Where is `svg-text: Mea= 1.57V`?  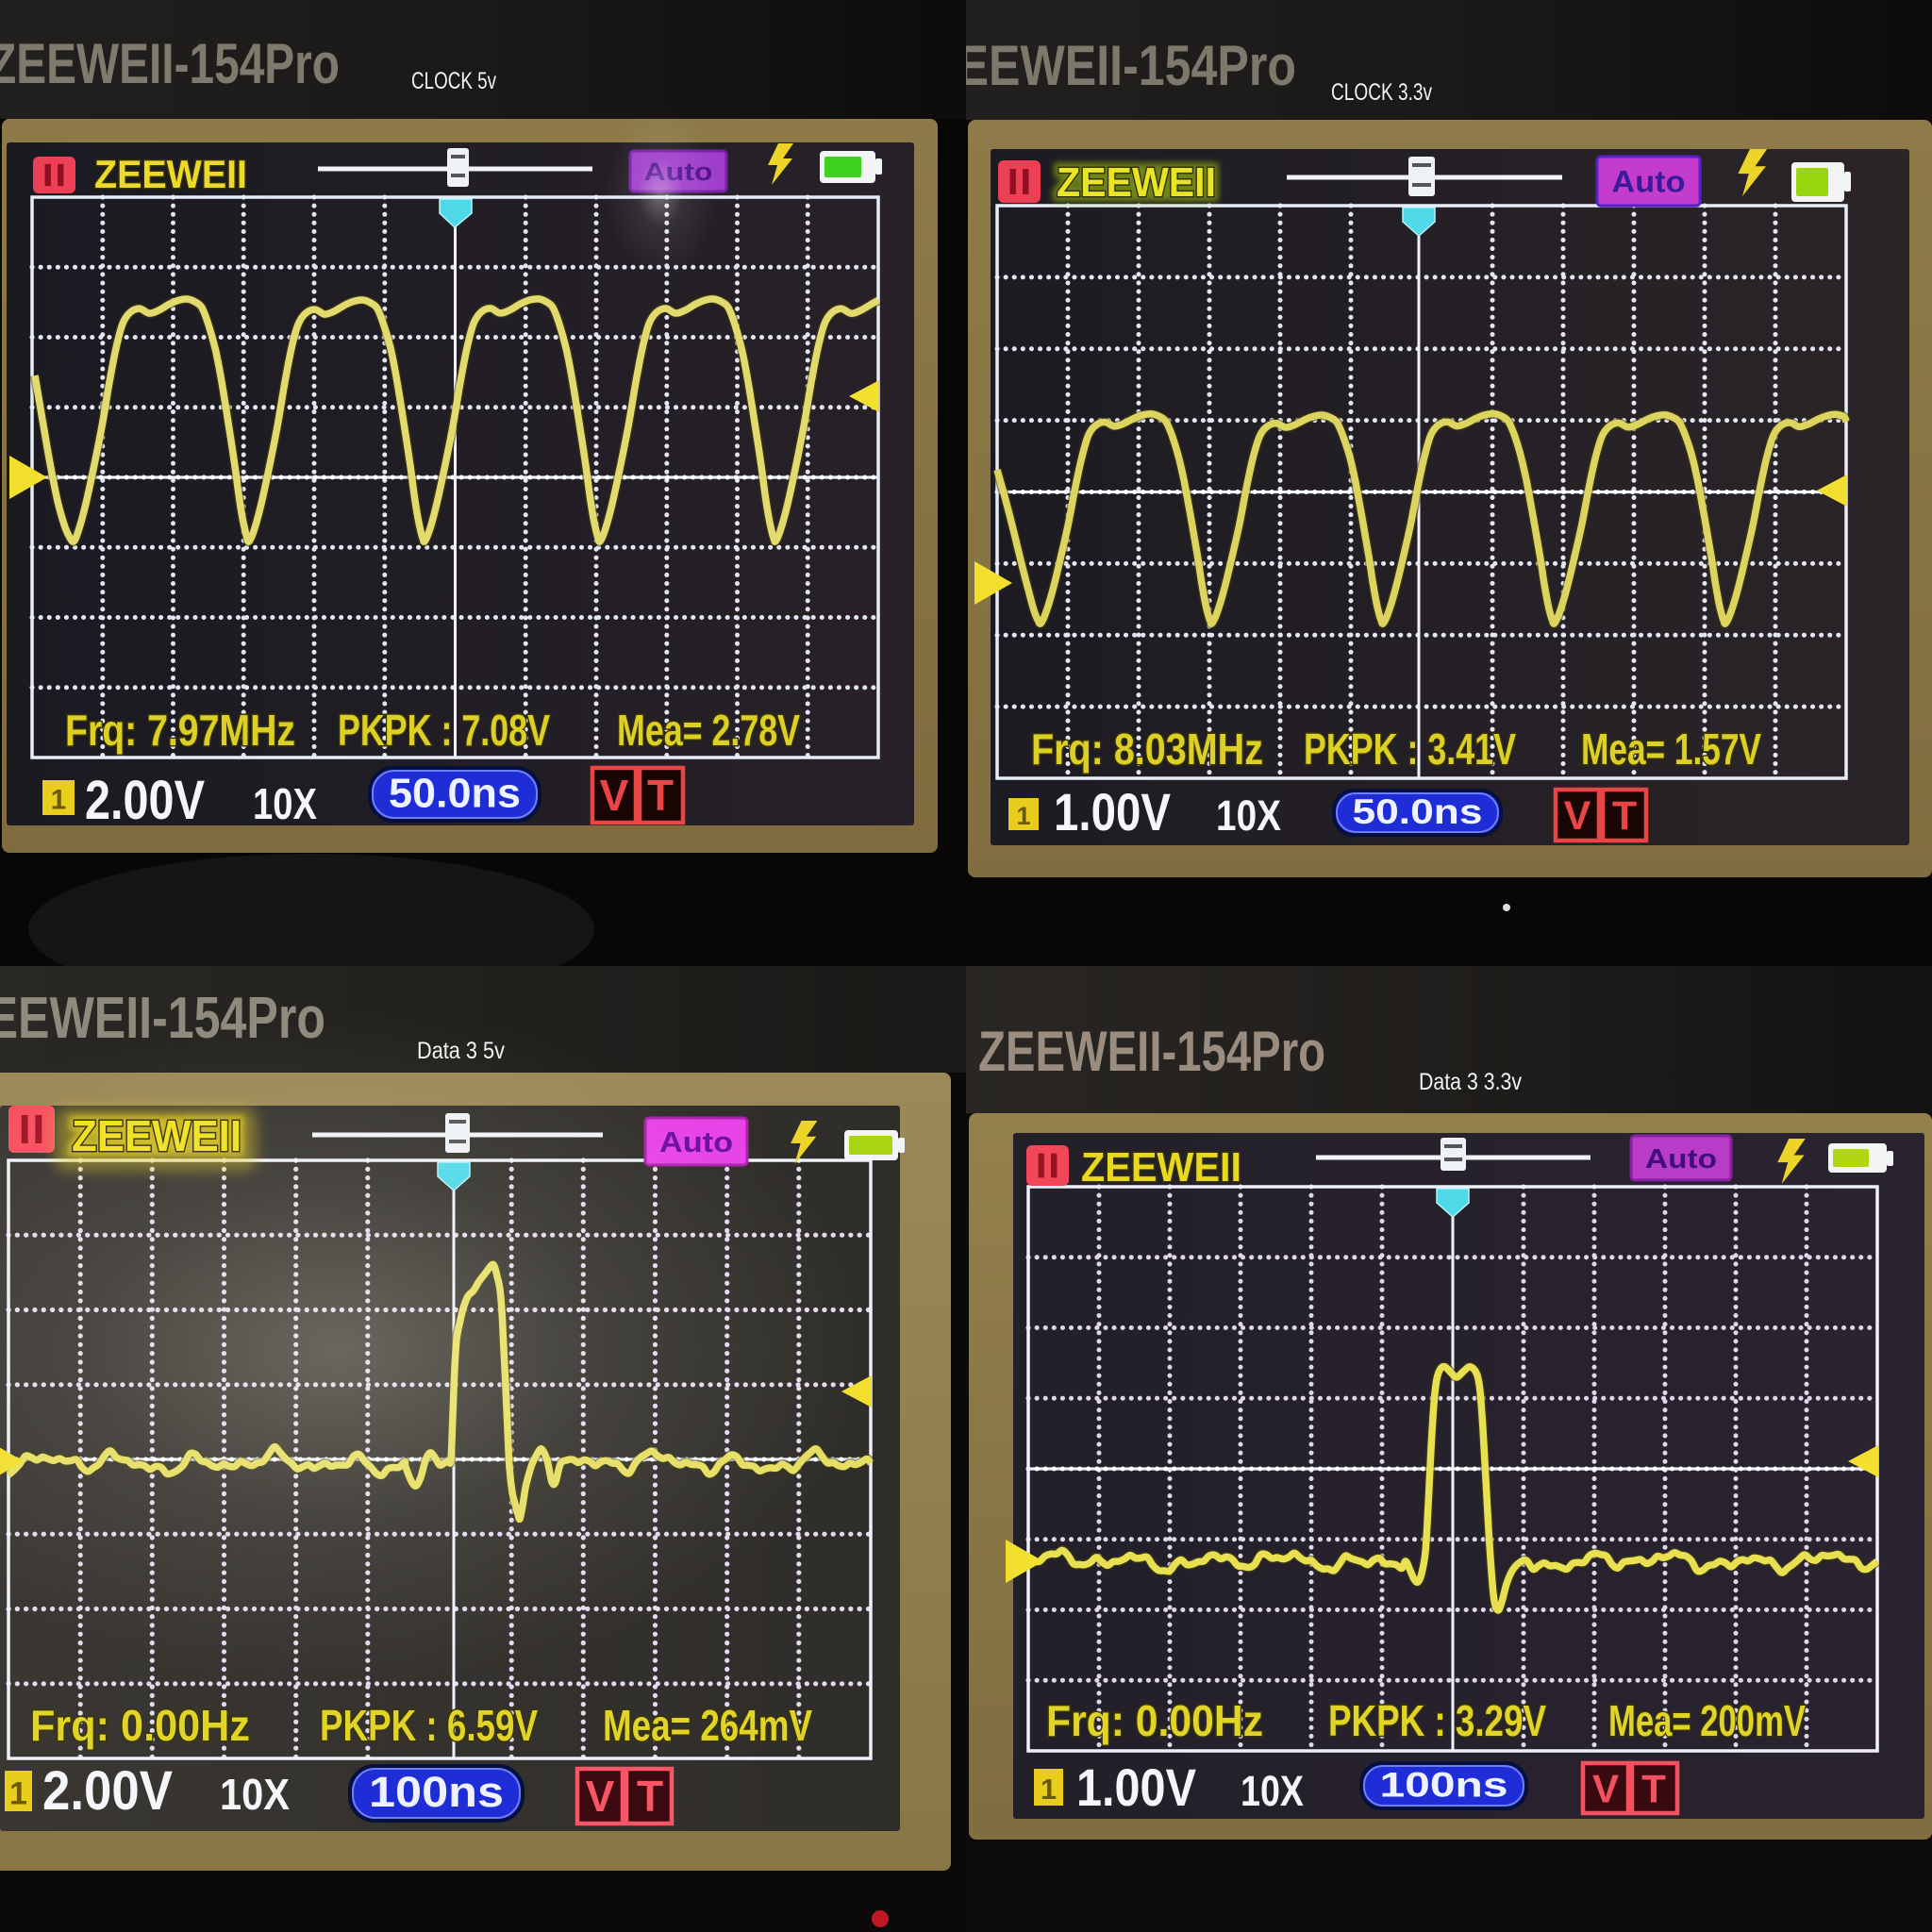 svg-text: Mea= 1.57V is located at coordinates (1671, 749).